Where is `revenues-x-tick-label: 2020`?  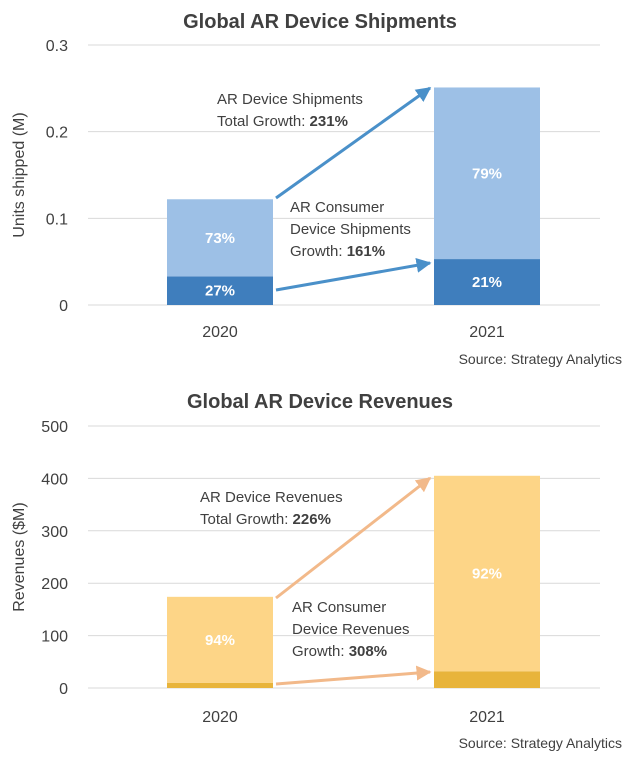 revenues-x-tick-label: 2020 is located at coordinates (220, 717).